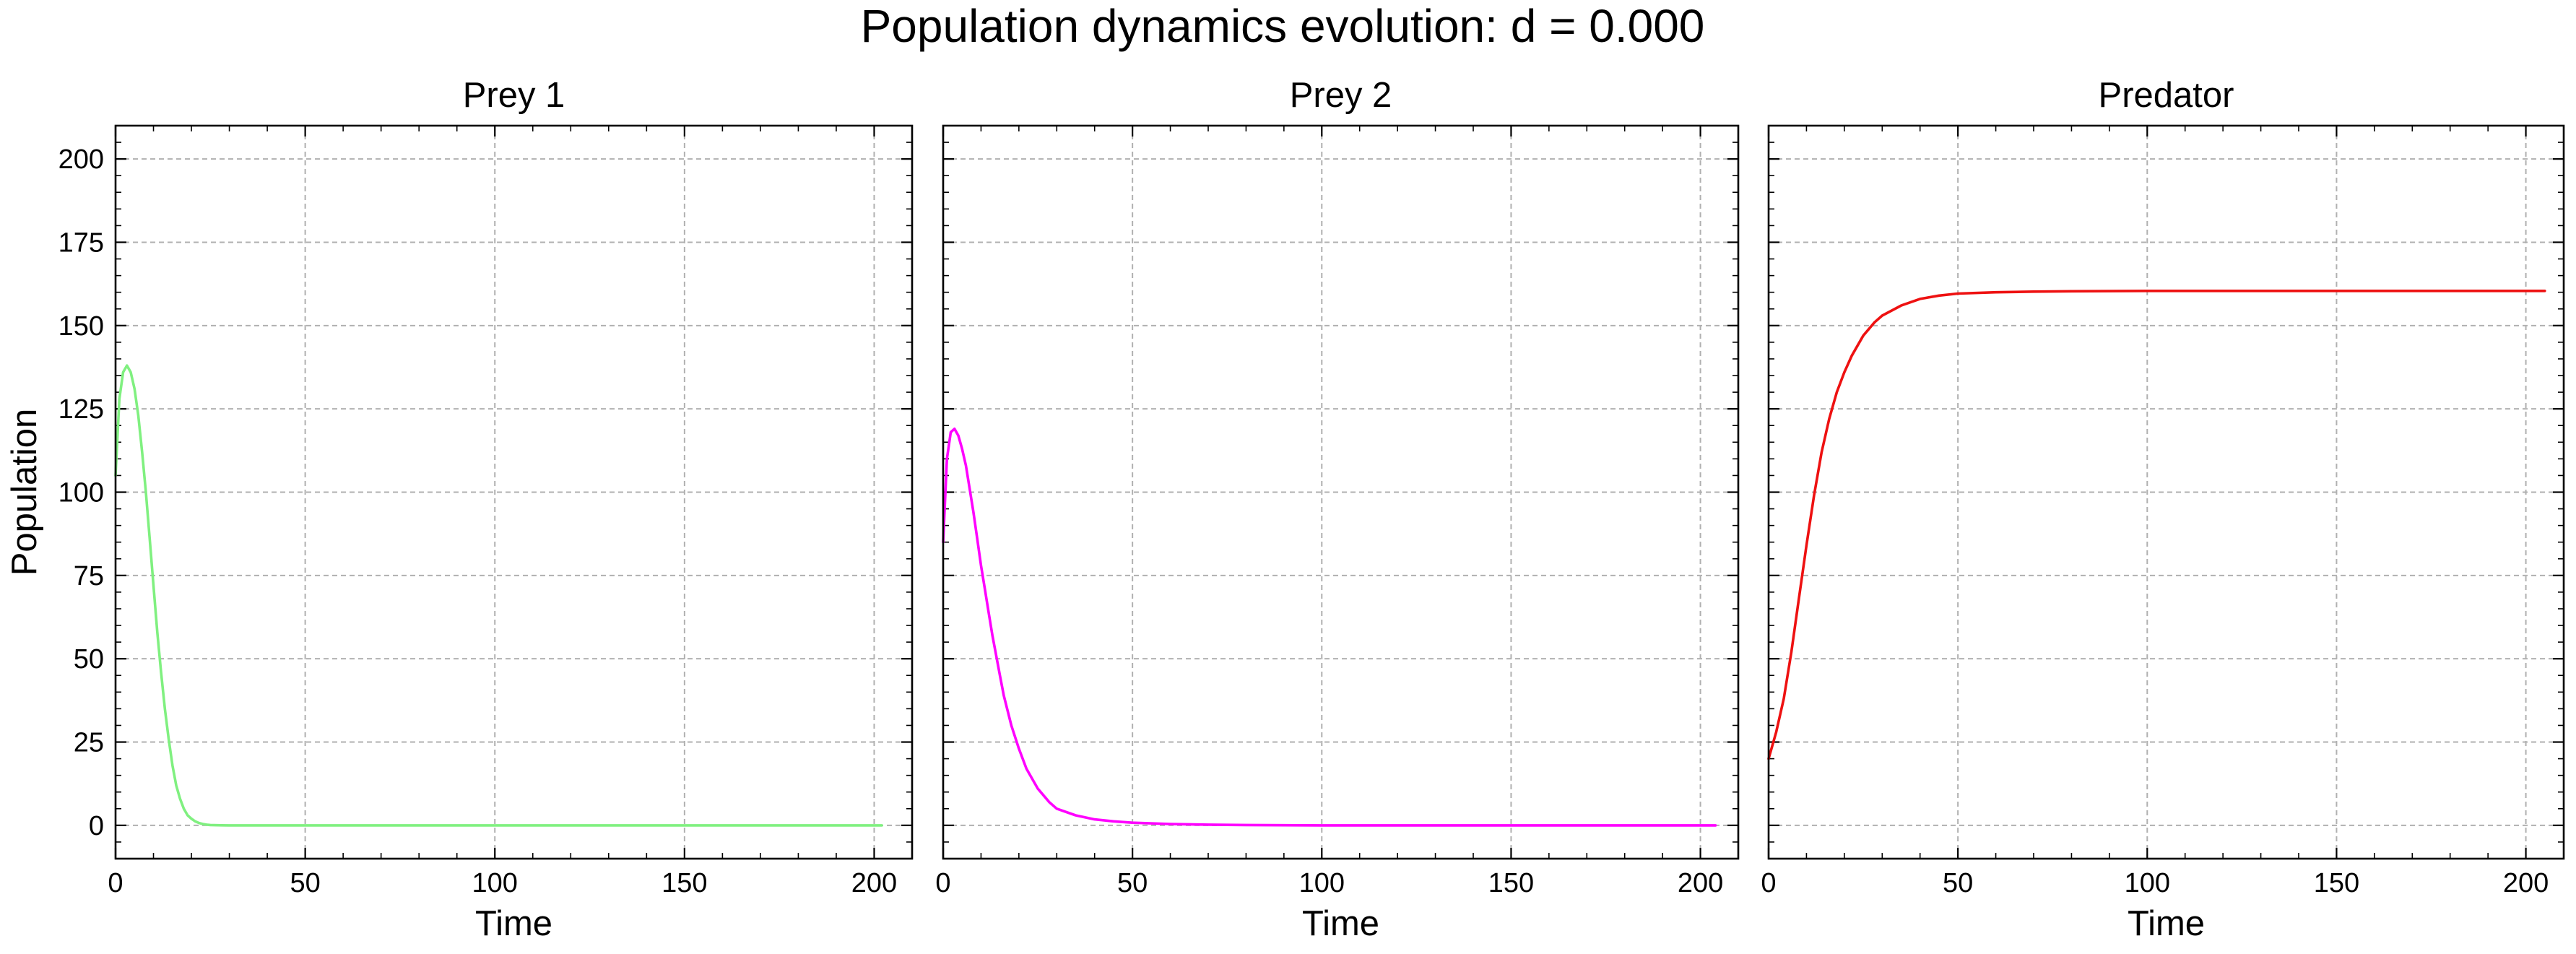  Describe the element at coordinates (89, 660) in the screenshot. I see `y-tick-label: 50` at that location.